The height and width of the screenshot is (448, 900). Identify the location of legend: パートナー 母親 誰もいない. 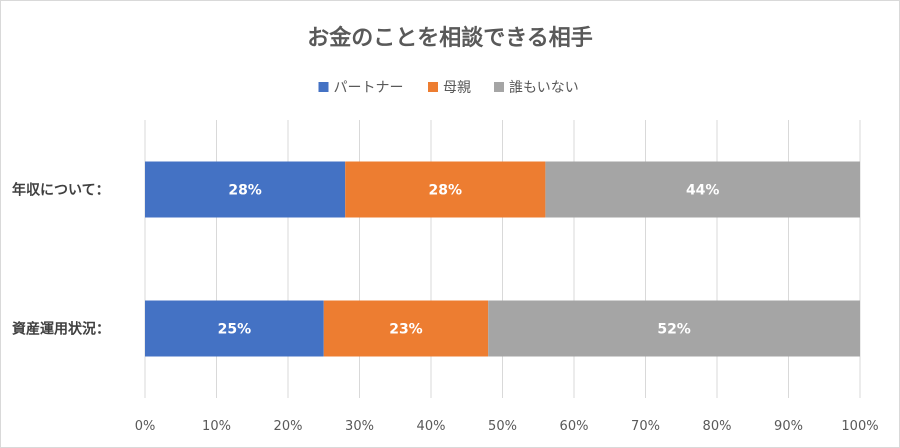
(448, 88).